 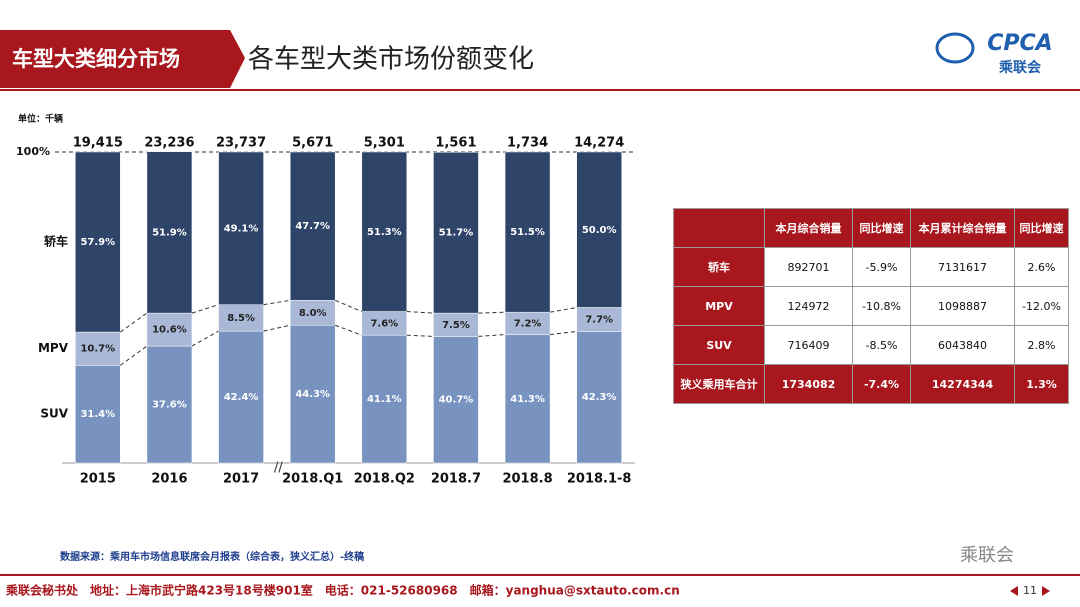 I want to click on table-cell: 716409, so click(x=808, y=345).